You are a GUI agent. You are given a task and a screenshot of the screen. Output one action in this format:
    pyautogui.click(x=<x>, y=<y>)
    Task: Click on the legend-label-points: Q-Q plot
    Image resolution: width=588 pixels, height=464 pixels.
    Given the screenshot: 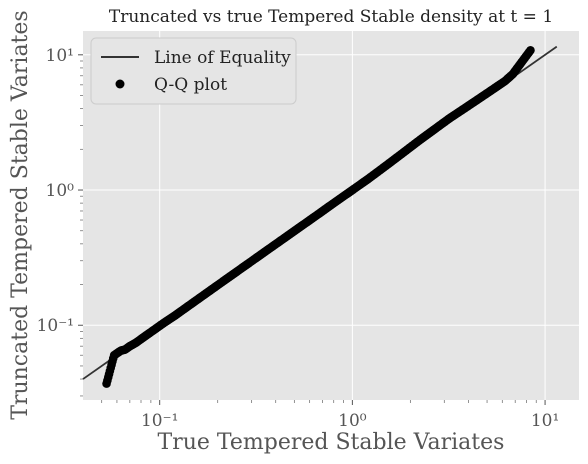 What is the action you would take?
    pyautogui.click(x=190, y=85)
    